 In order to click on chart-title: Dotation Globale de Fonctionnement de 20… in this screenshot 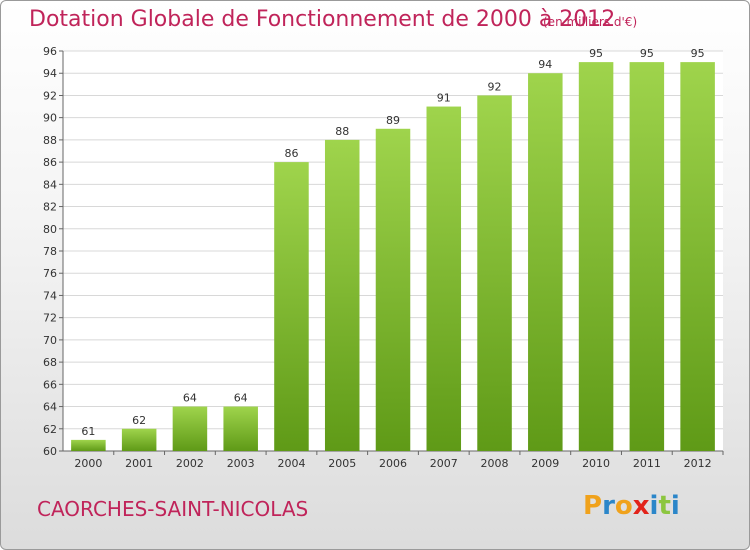, I will do `click(322, 19)`.